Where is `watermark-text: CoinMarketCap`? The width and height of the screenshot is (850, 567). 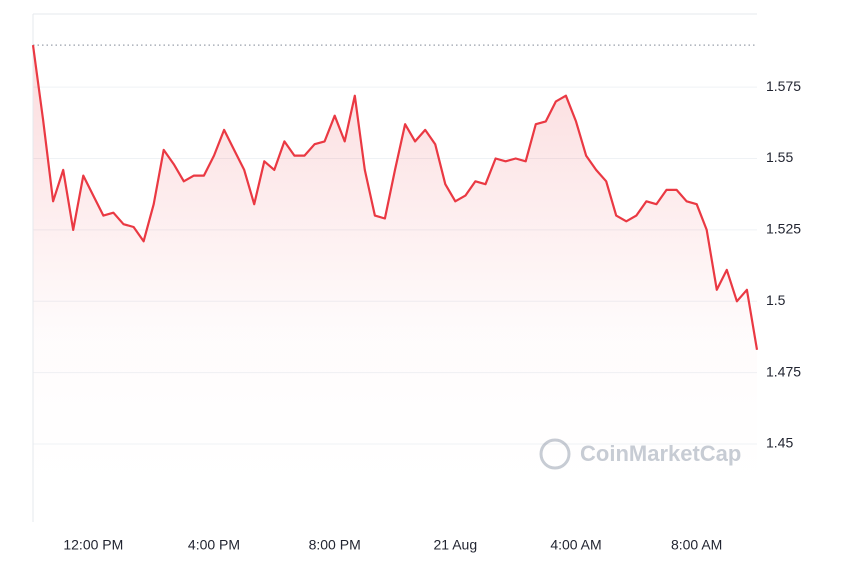
watermark-text: CoinMarketCap is located at coordinates (660, 453).